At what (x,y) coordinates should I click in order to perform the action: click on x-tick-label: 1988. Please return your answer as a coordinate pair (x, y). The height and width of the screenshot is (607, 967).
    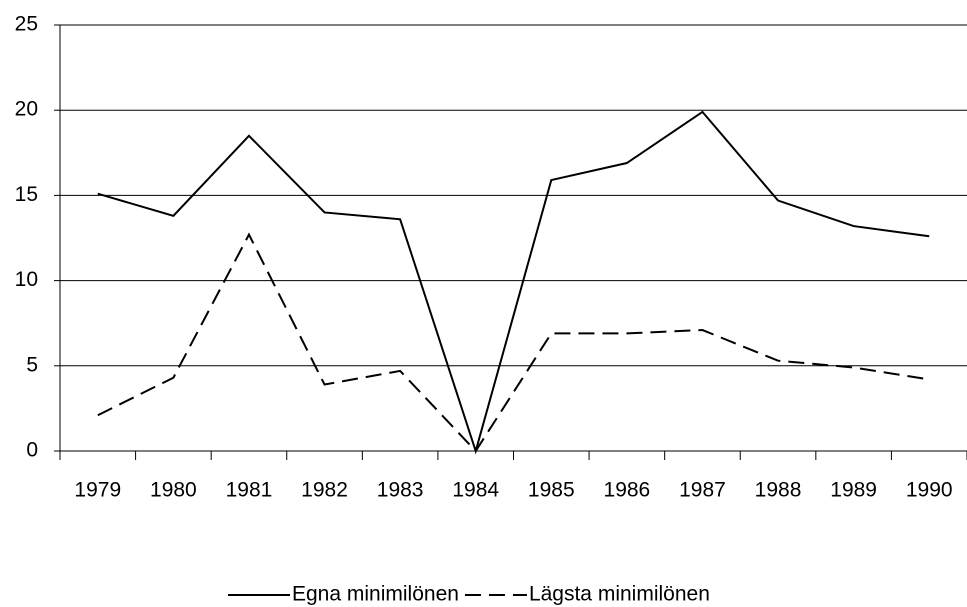
    Looking at the image, I should click on (778, 490).